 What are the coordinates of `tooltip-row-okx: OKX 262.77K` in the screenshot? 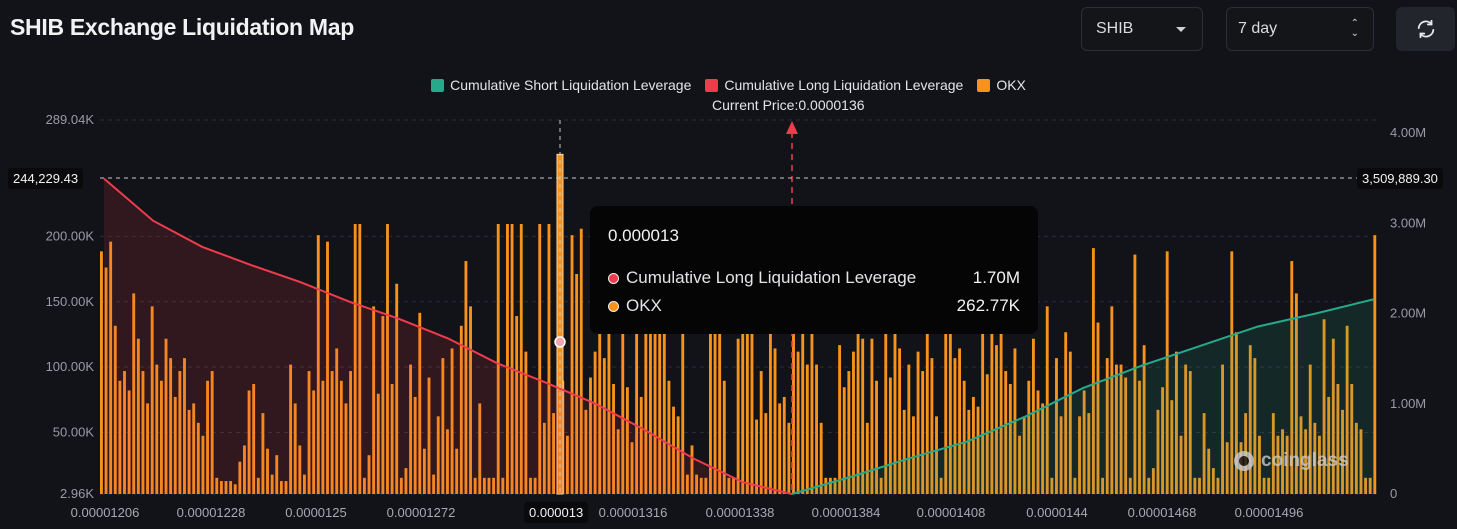 It's located at (814, 306).